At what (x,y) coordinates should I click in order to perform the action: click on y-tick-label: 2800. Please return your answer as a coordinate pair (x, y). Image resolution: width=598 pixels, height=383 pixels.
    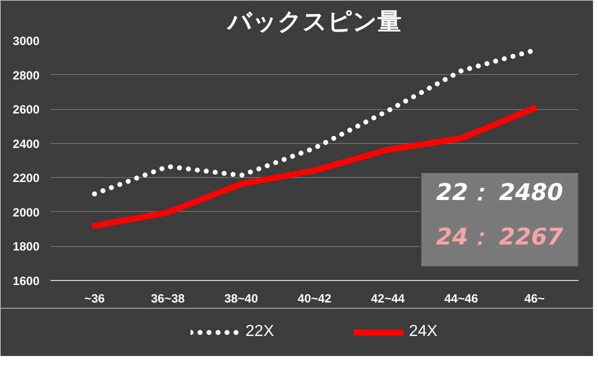
    Looking at the image, I should click on (26, 75).